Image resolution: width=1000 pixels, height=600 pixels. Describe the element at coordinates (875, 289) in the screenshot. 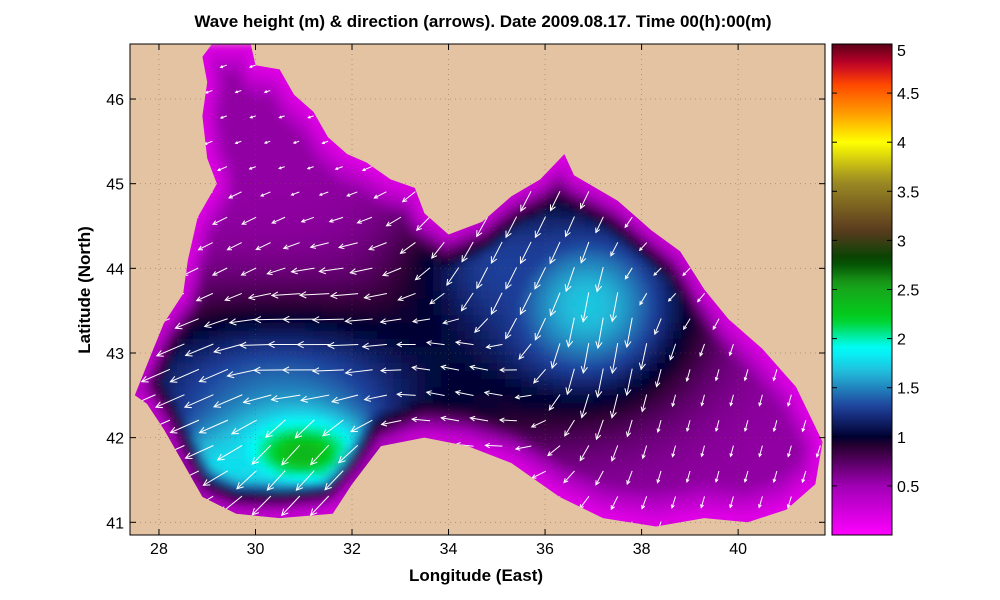

I see `colorbar: 0.511.522.533.544.55` at that location.